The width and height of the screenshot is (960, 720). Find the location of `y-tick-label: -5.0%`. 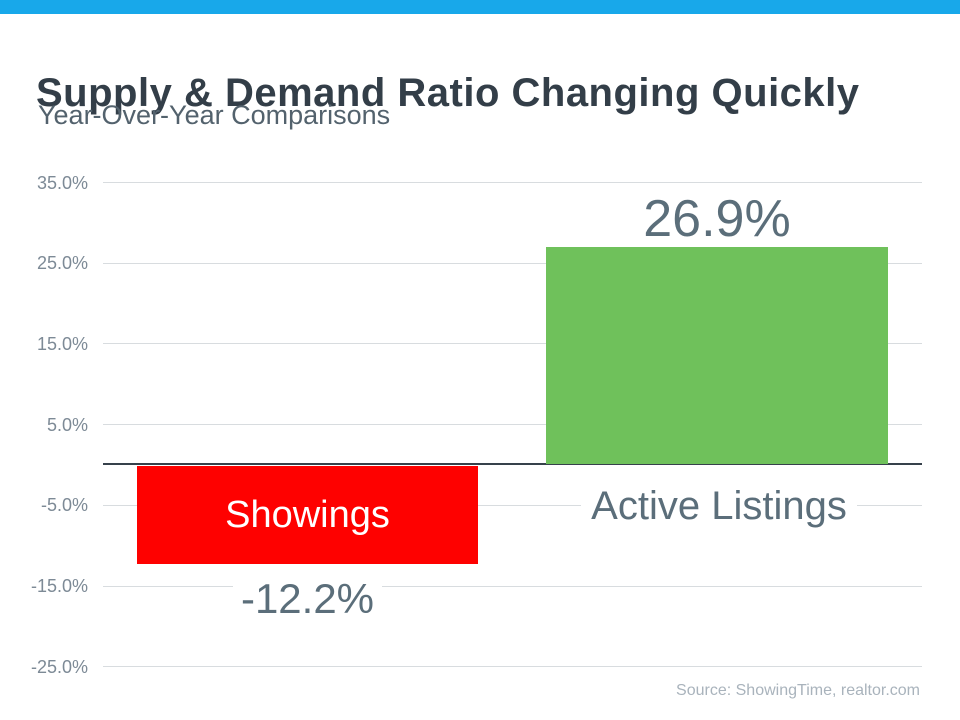

y-tick-label: -5.0% is located at coordinates (64, 505).